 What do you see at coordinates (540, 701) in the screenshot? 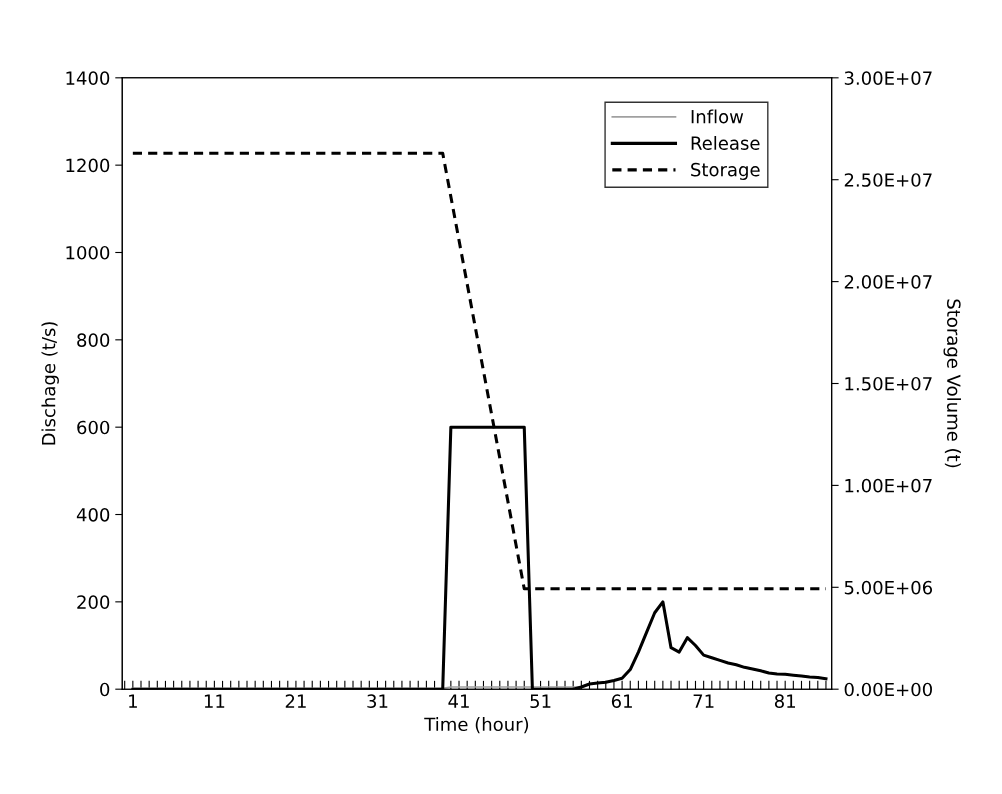
I see `x-tick-label: 51` at bounding box center [540, 701].